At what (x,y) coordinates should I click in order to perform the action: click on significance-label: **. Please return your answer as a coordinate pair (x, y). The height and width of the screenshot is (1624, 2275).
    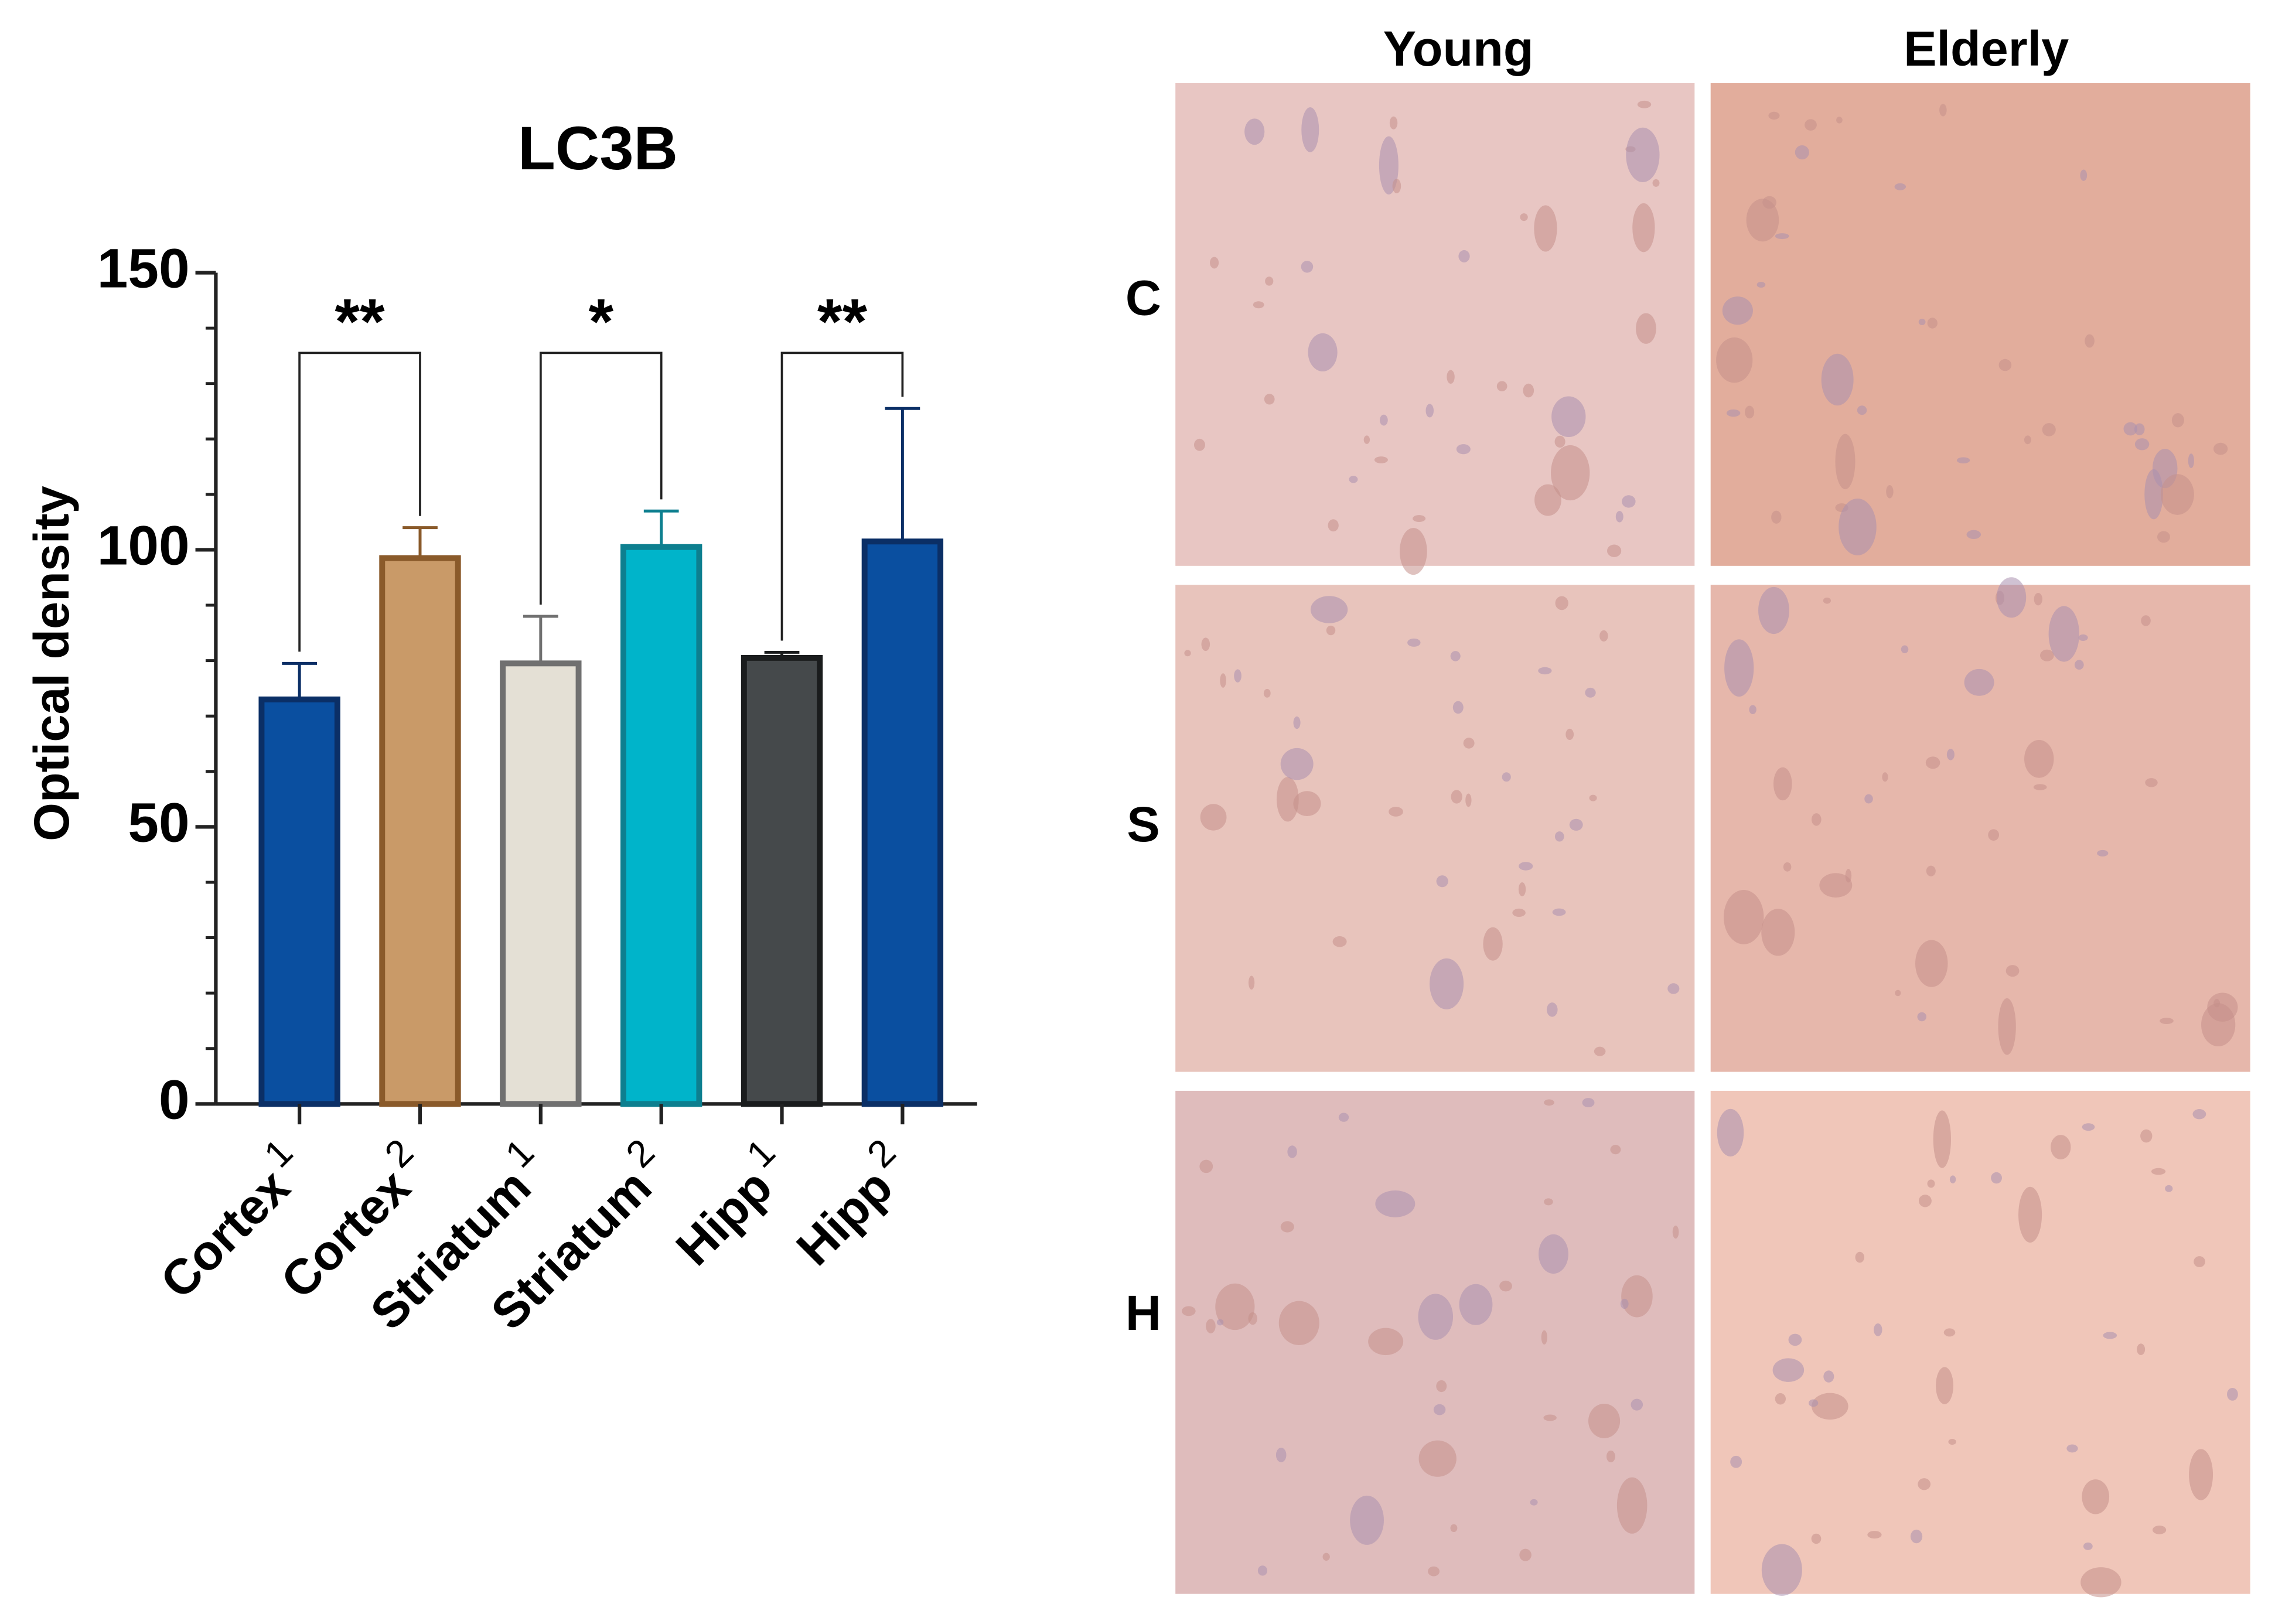
    Looking at the image, I should click on (360, 322).